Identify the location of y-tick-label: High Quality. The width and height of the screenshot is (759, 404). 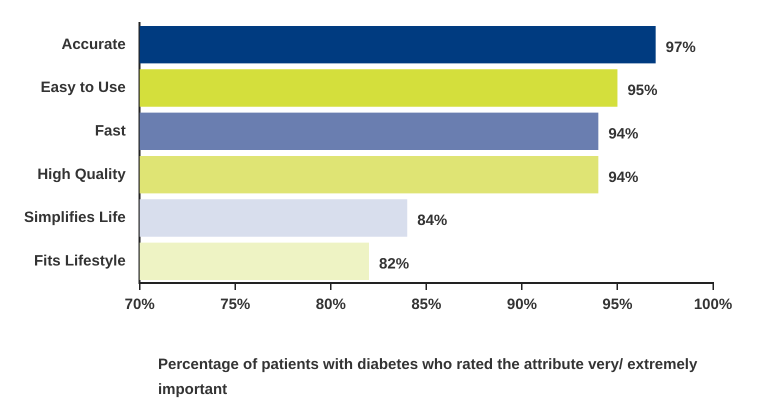
(81, 174).